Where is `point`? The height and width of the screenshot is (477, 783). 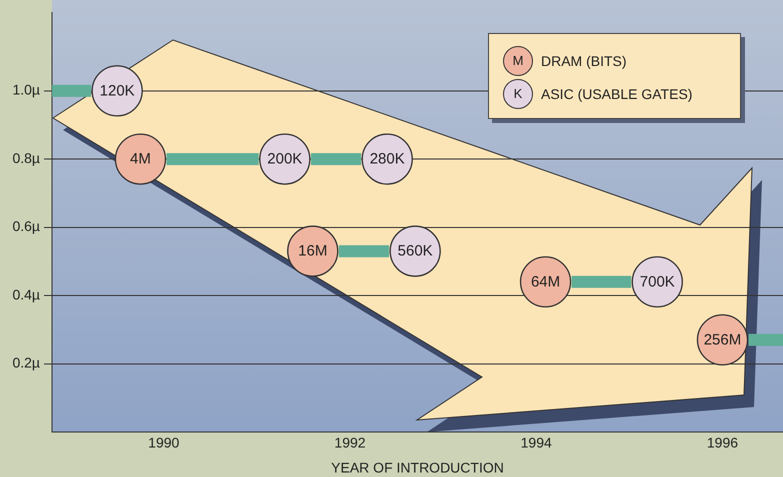 point is located at coordinates (140, 159).